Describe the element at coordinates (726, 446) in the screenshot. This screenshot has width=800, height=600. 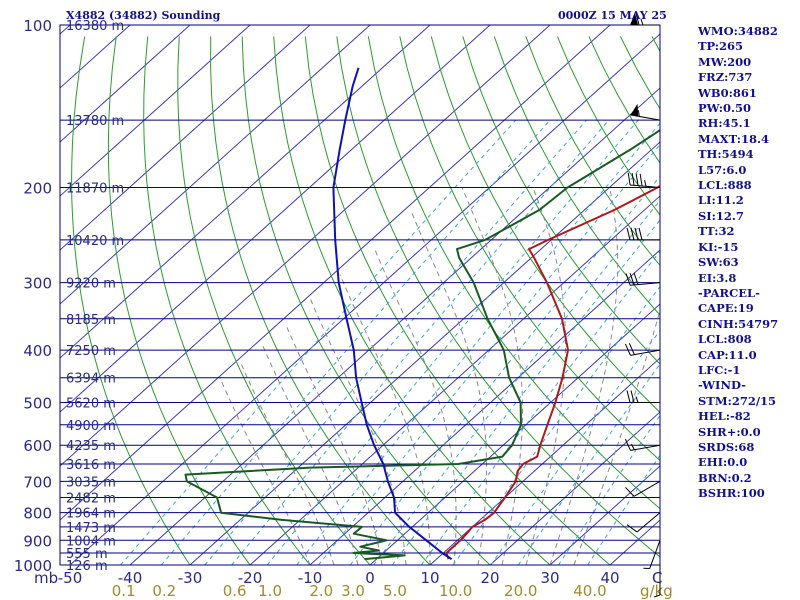
I see `sounding-index-item: SRDS:68` at that location.